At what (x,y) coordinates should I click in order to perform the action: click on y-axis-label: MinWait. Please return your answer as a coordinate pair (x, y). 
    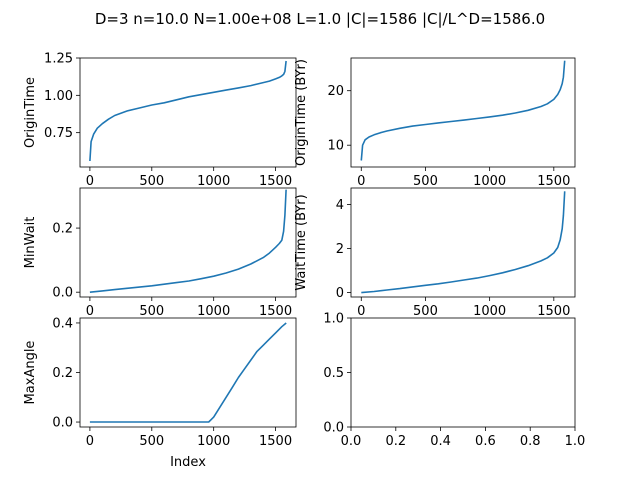
    Looking at the image, I should click on (30, 243).